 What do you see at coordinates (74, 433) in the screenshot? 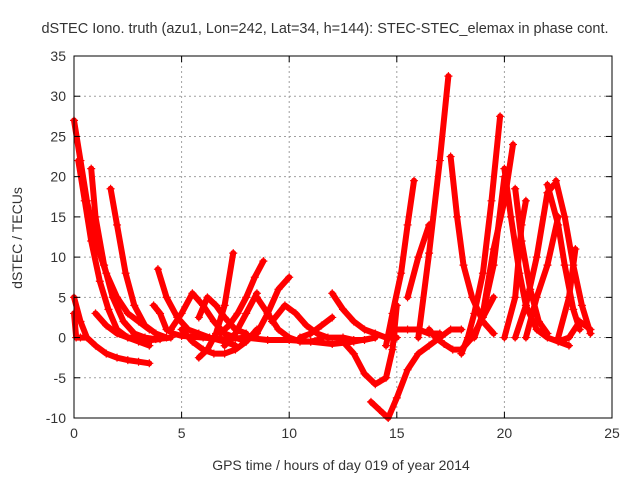
I see `x-tick-label: 0` at bounding box center [74, 433].